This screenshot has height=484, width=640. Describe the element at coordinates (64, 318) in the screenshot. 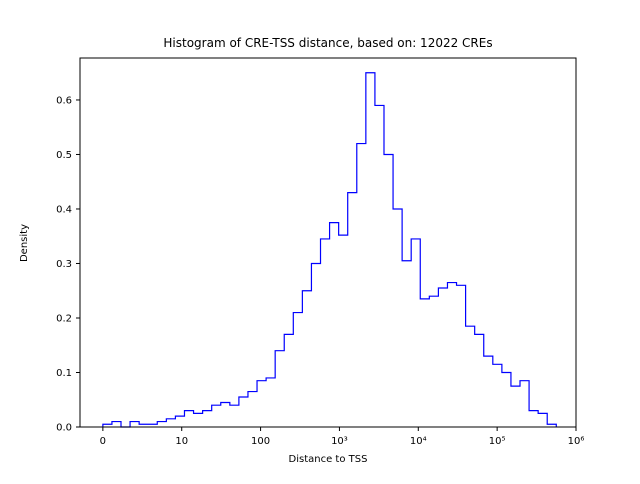

I see `y-tick-label: 0.2` at that location.